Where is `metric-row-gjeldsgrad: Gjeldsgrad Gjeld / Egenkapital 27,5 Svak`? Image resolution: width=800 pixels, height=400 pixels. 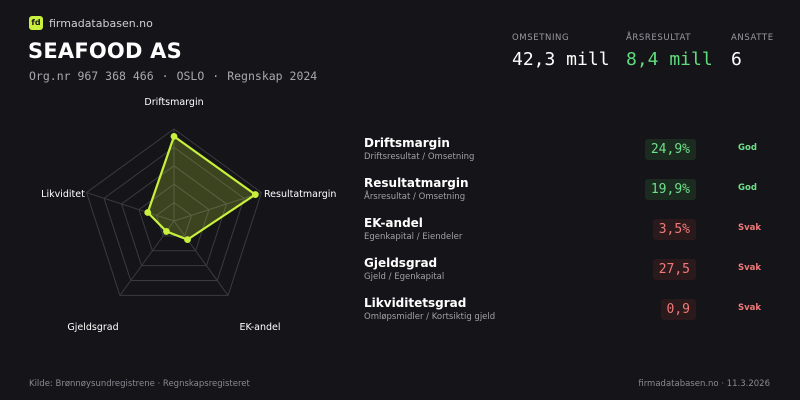 metric-row-gjeldsgrad: Gjeldsgrad Gjeld / Egenkapital 27,5 Svak is located at coordinates (564, 276).